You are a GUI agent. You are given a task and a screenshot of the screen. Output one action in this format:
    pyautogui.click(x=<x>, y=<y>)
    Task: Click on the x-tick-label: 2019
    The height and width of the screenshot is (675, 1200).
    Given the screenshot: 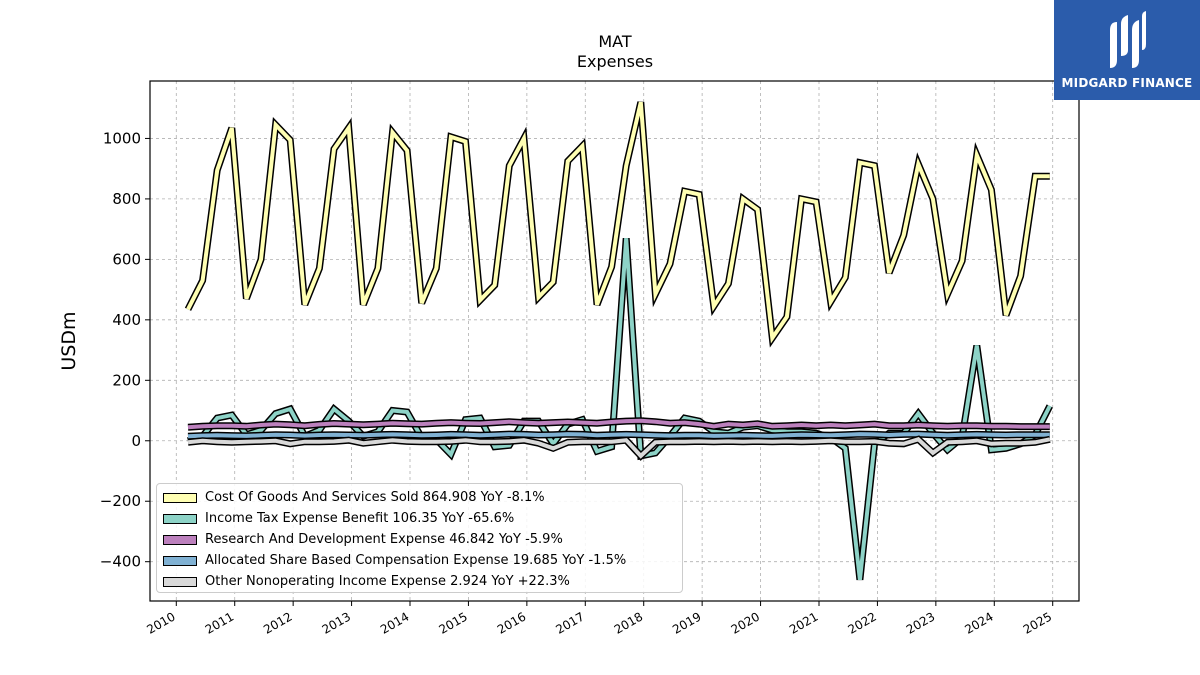 What is the action you would take?
    pyautogui.click(x=686, y=622)
    